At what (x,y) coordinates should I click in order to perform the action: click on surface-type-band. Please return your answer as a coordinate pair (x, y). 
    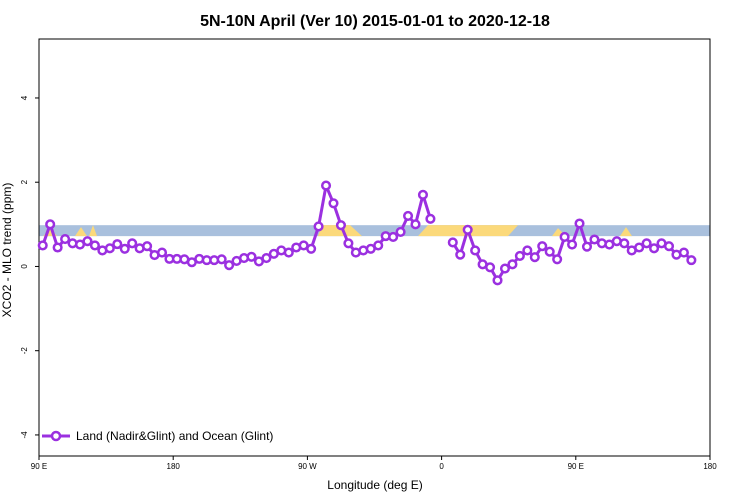
    Looking at the image, I should click on (374, 231).